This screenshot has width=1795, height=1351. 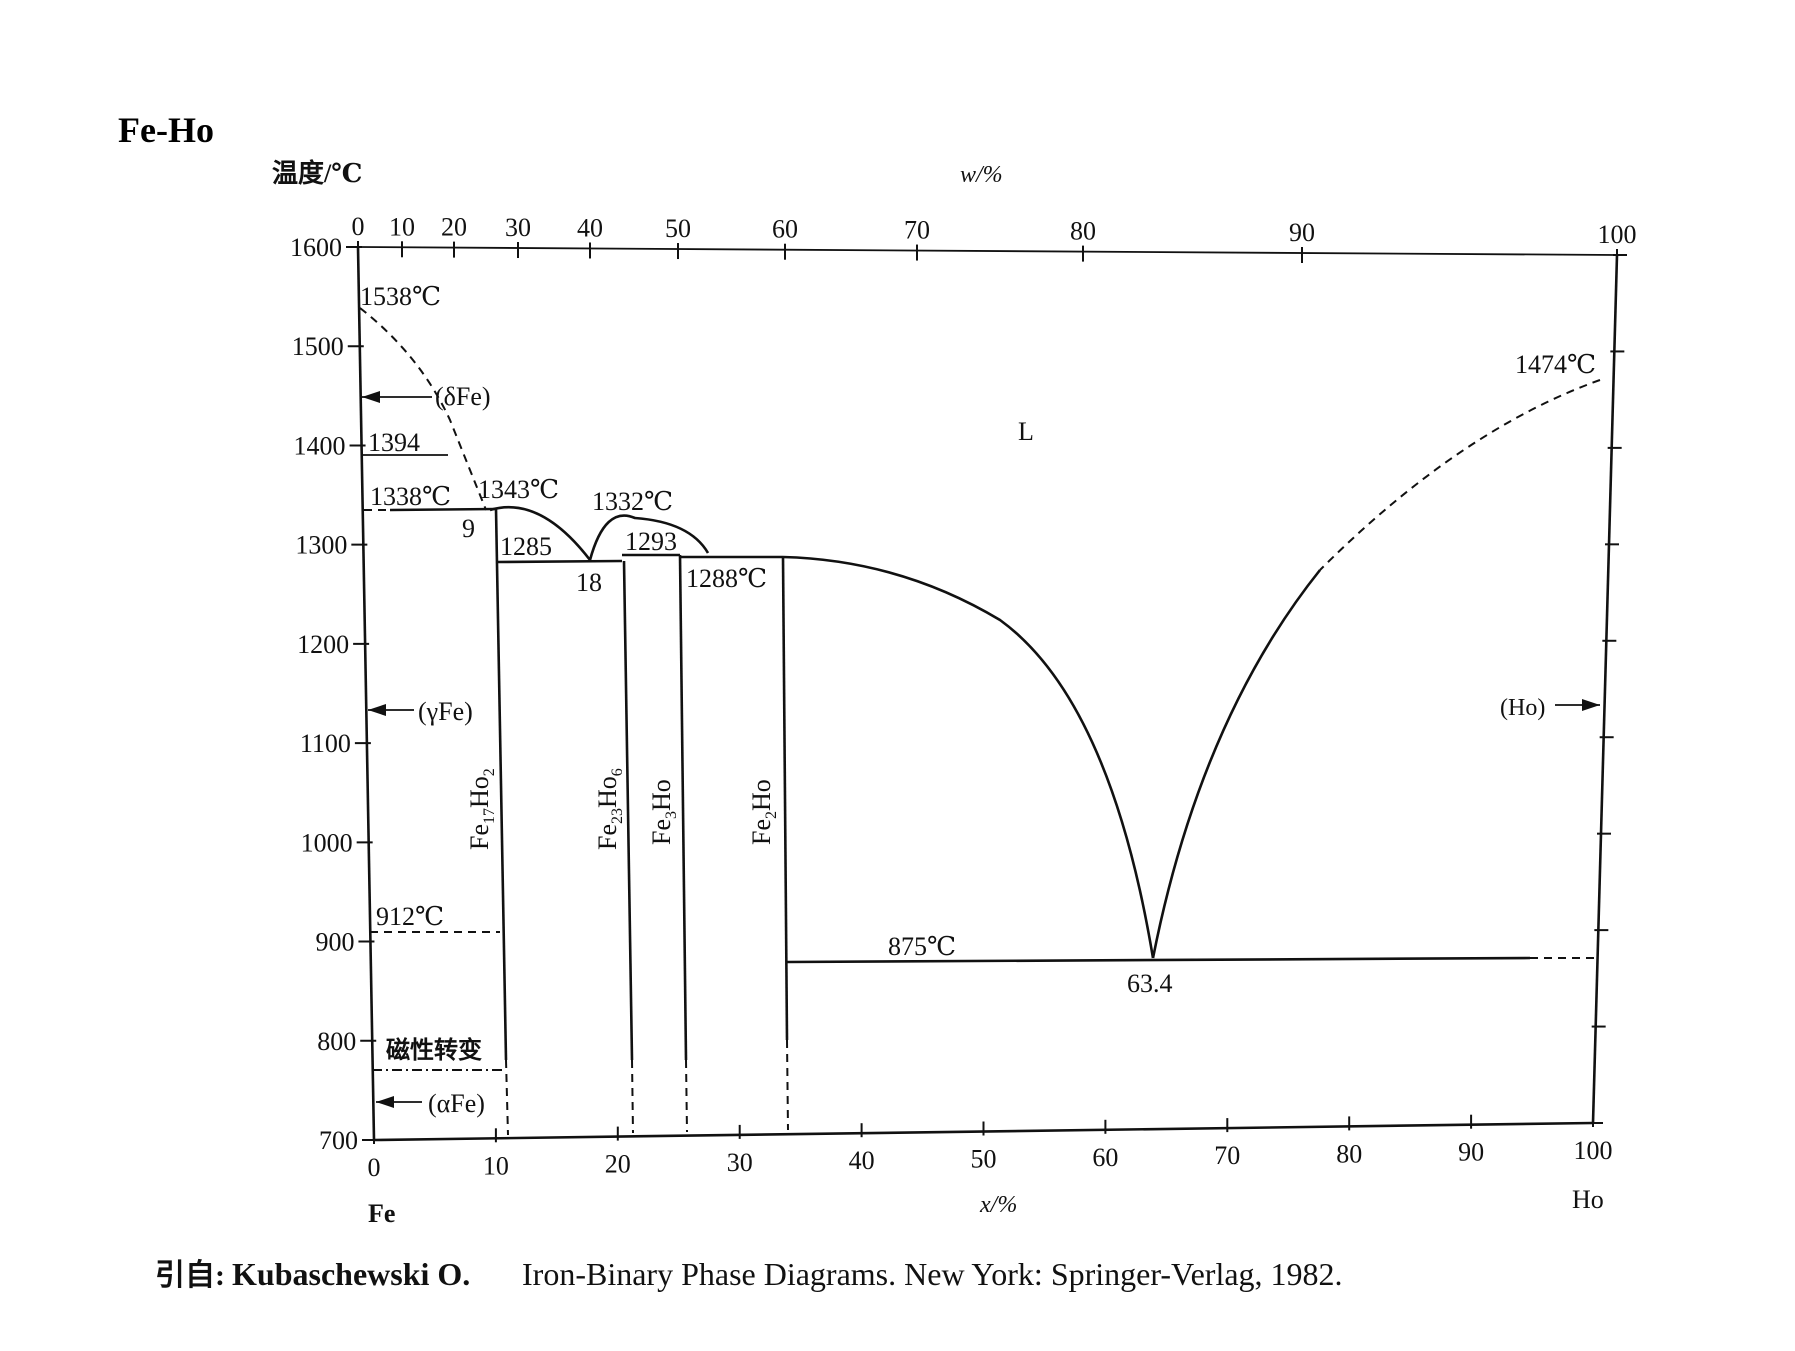 I want to click on label-fe17ho2: Fe17Ho2, so click(x=481, y=809).